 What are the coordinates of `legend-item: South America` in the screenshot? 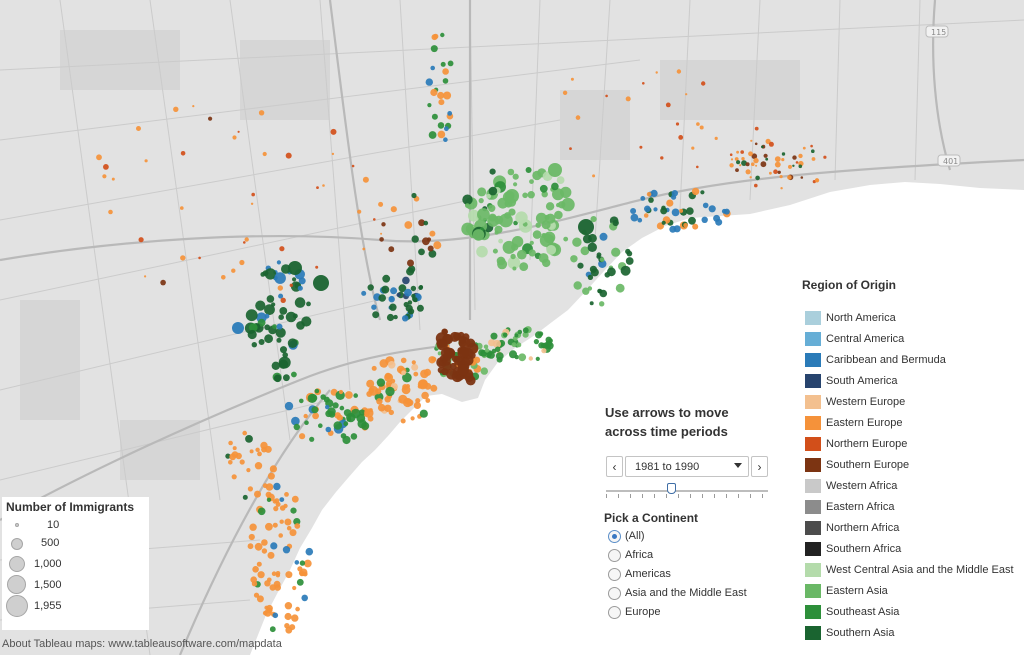 It's located at (851, 380).